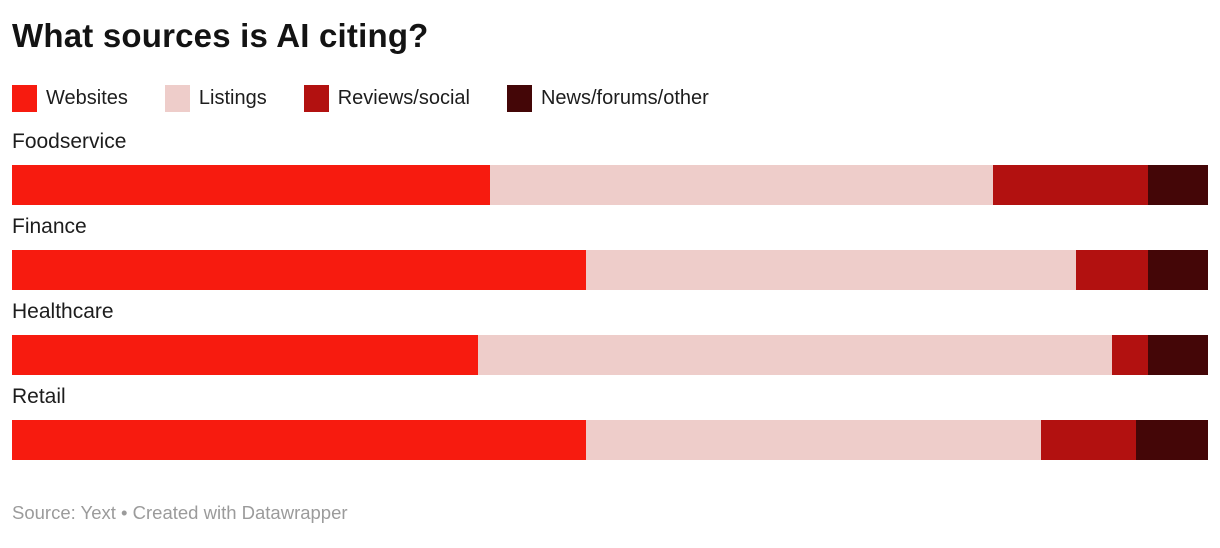  What do you see at coordinates (39, 397) in the screenshot?
I see `category-label: Retail` at bounding box center [39, 397].